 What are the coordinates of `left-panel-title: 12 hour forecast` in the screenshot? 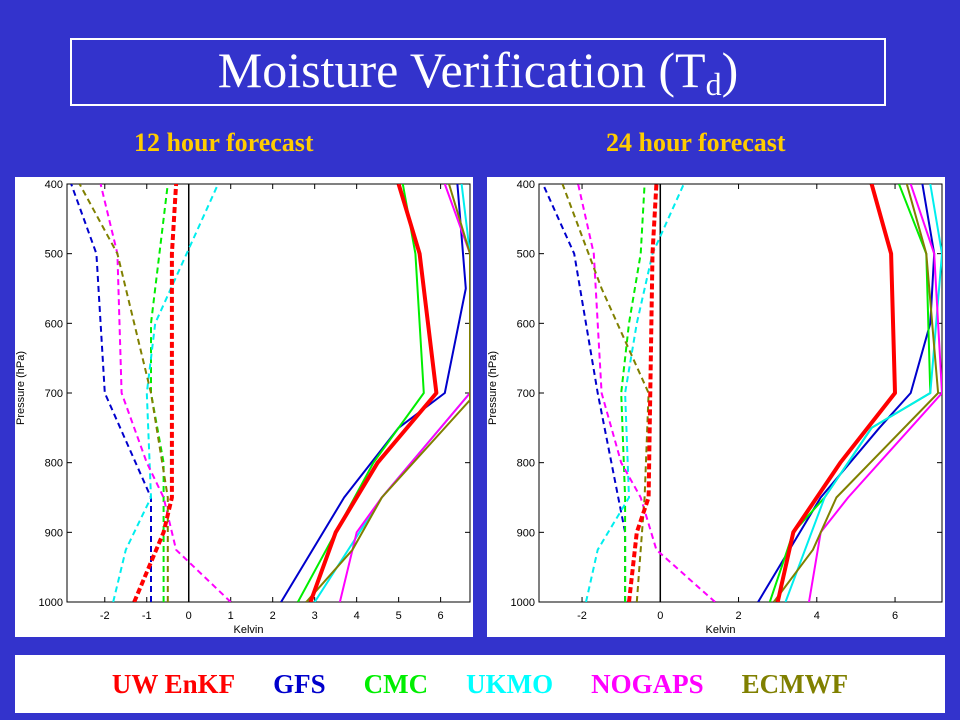 It's located at (224, 142).